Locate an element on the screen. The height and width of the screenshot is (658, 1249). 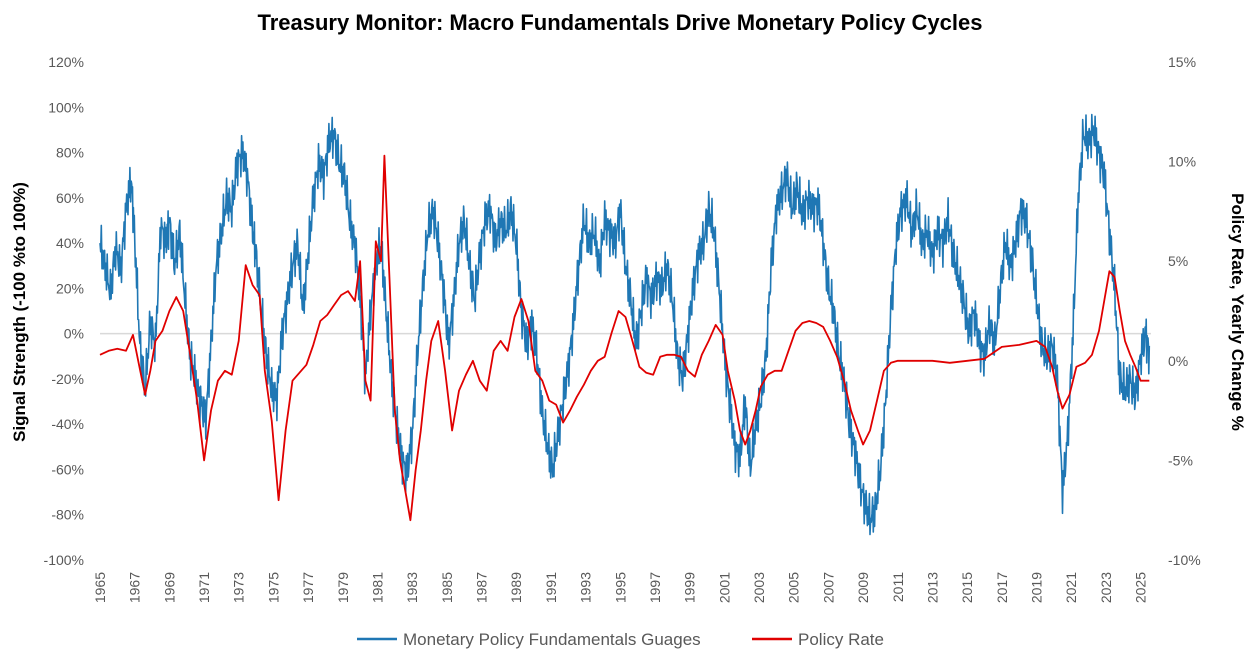
y-right-tick-label: -10% is located at coordinates (1184, 560).